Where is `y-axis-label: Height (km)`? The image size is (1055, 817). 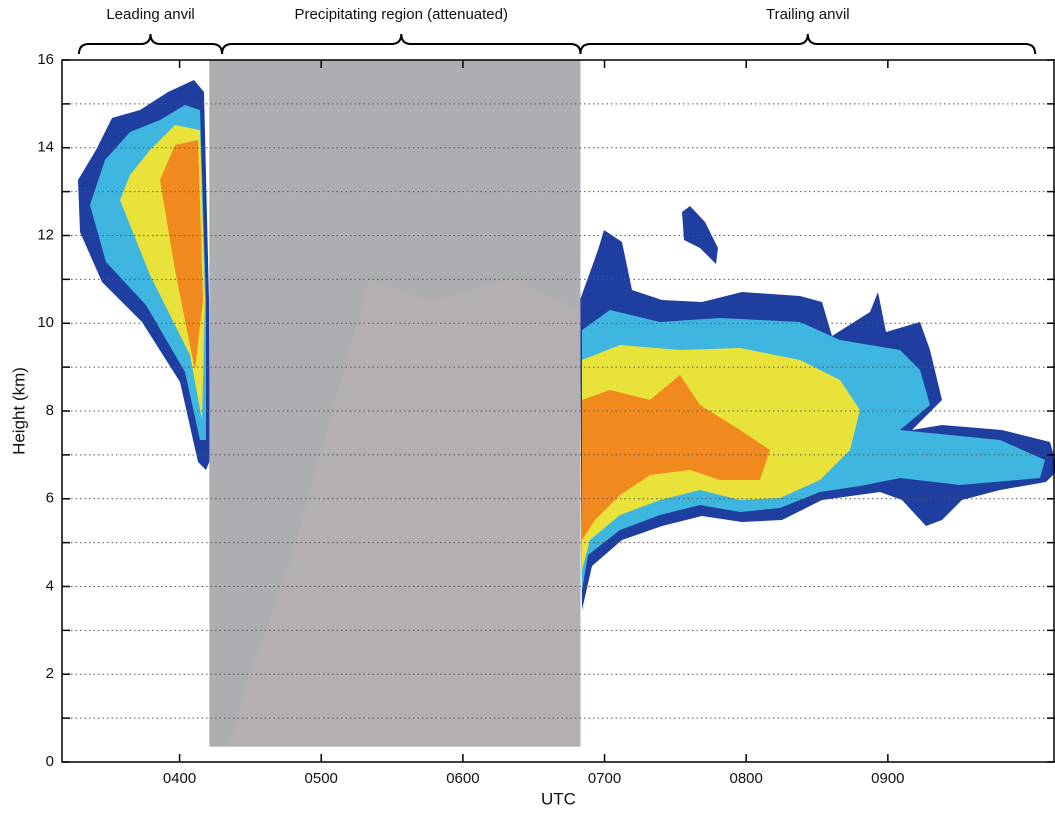 y-axis-label: Height (km) is located at coordinates (18, 411).